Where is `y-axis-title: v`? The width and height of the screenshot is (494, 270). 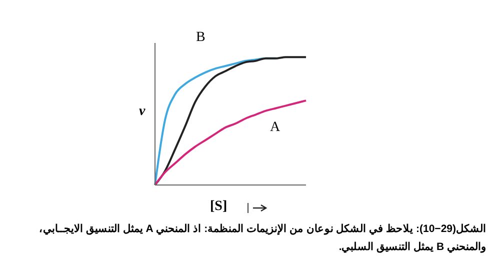
y-axis-title: v is located at coordinates (142, 112).